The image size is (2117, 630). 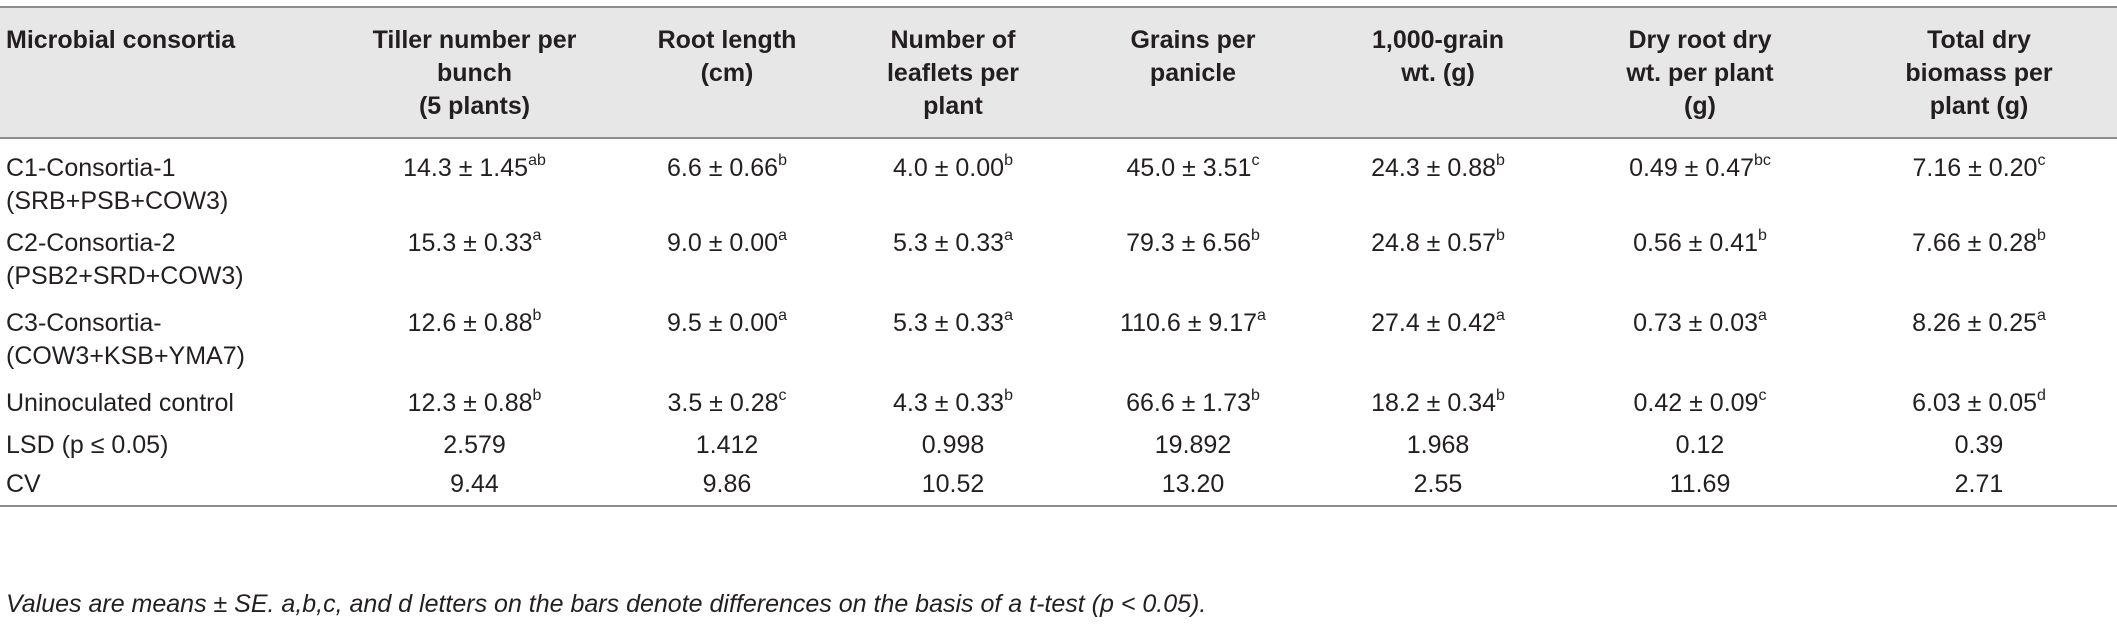 I want to click on cell-value: 12.6 ± 0.88, so click(x=470, y=323).